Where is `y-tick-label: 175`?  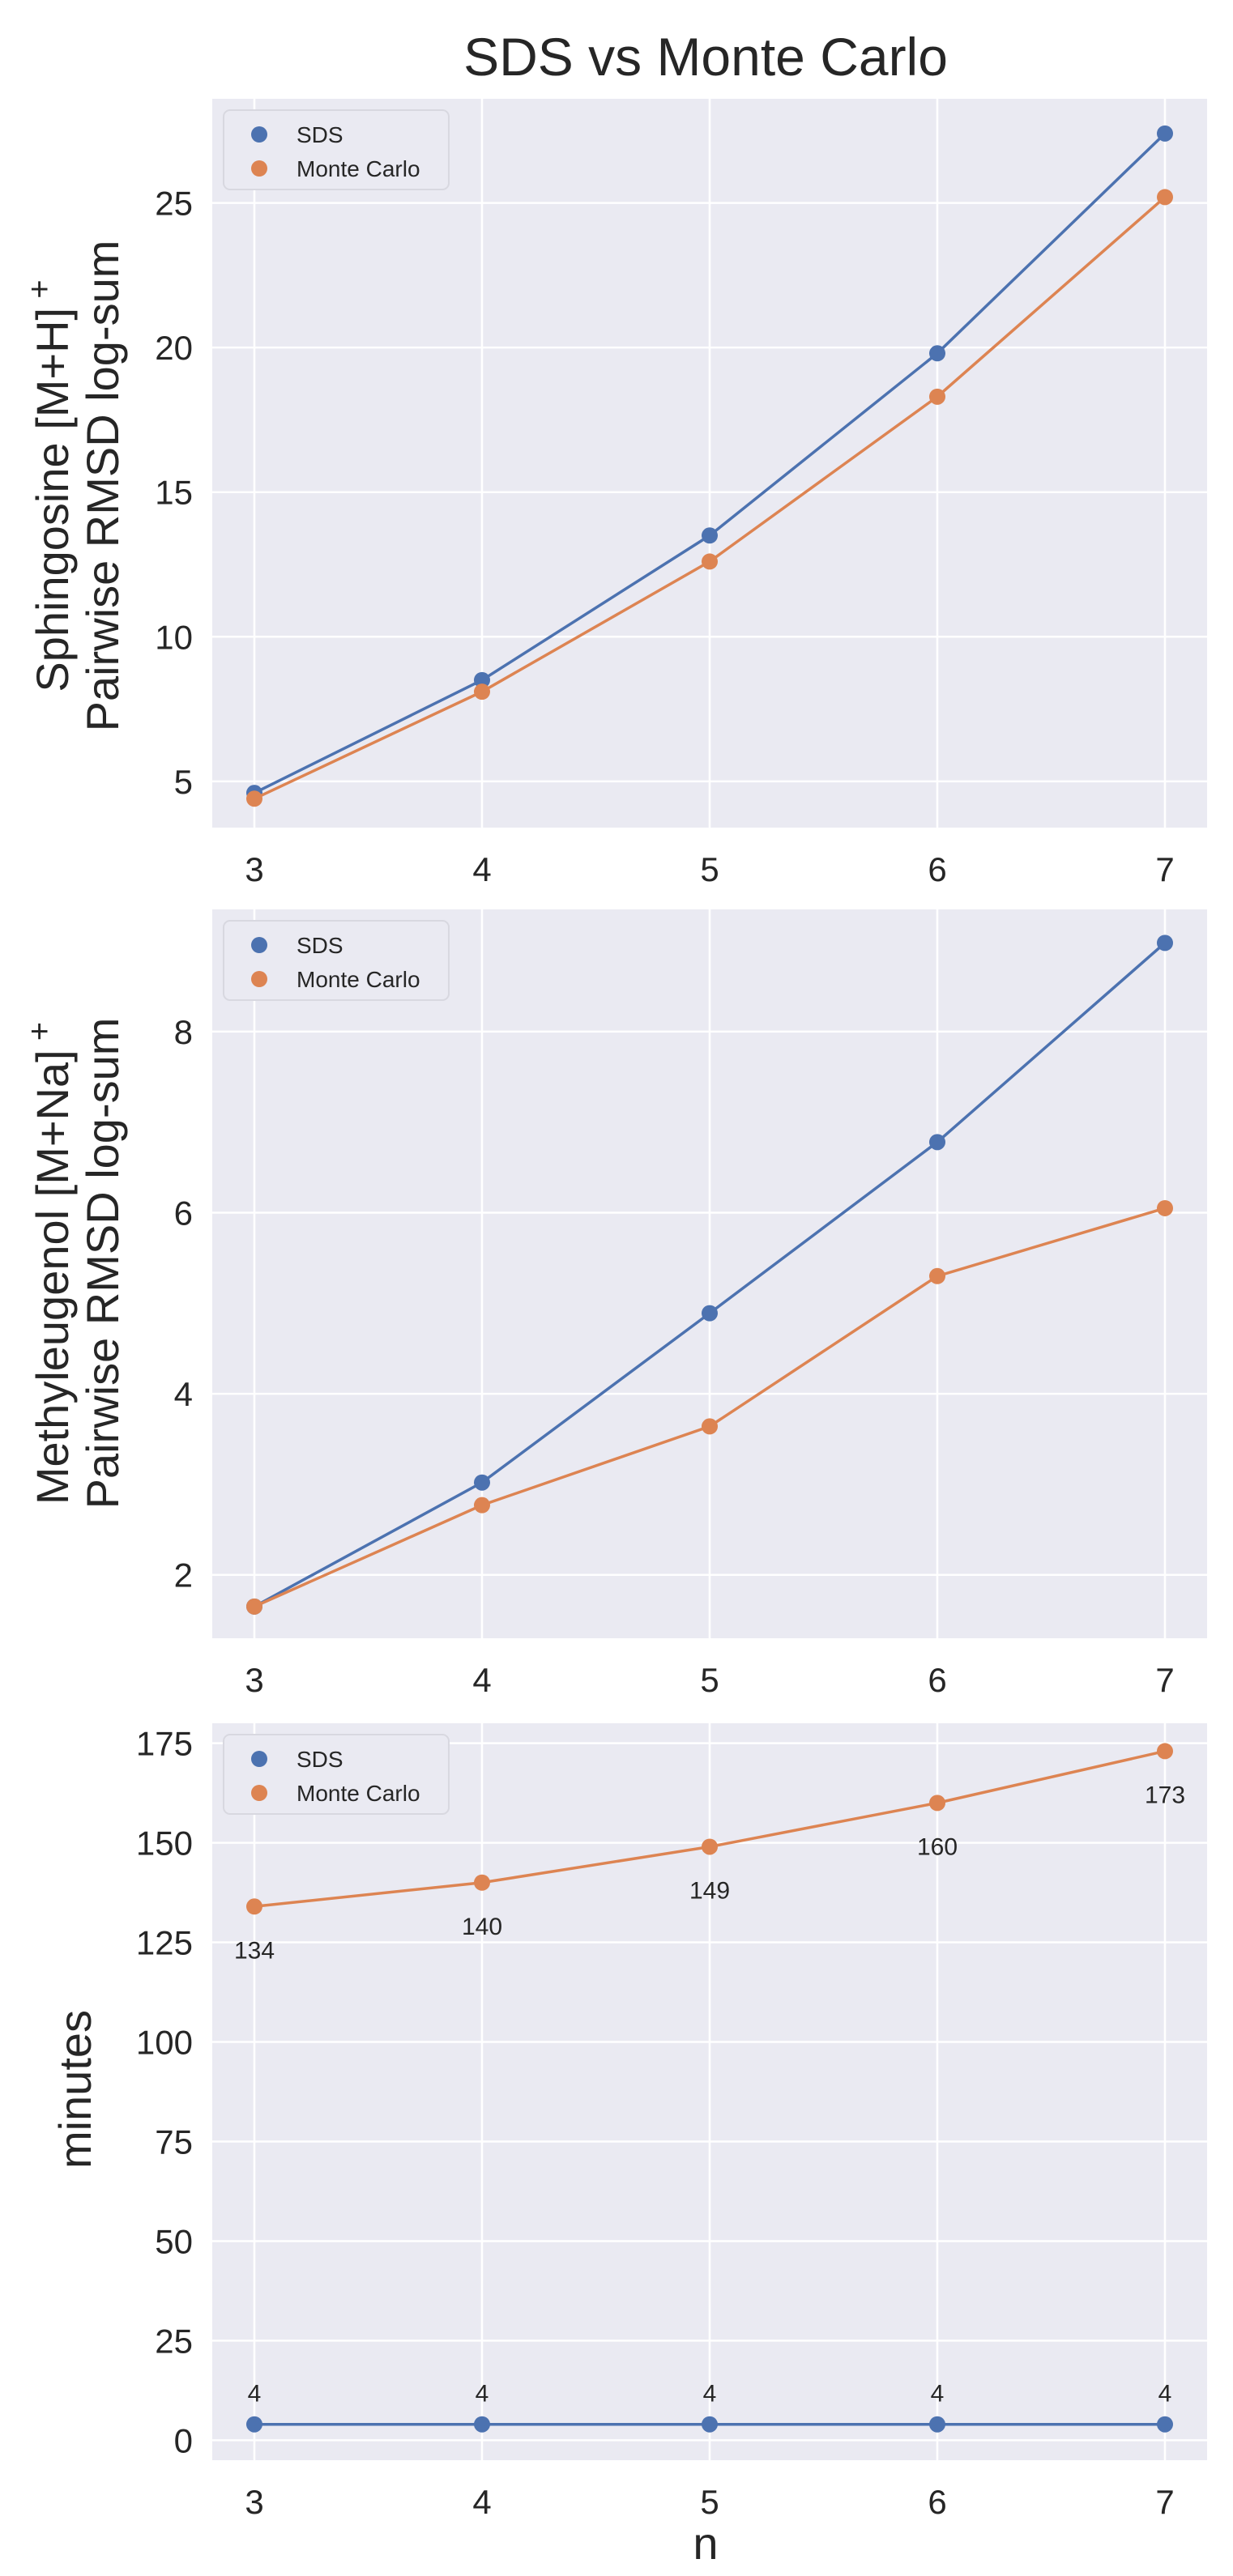 y-tick-label: 175 is located at coordinates (164, 1744).